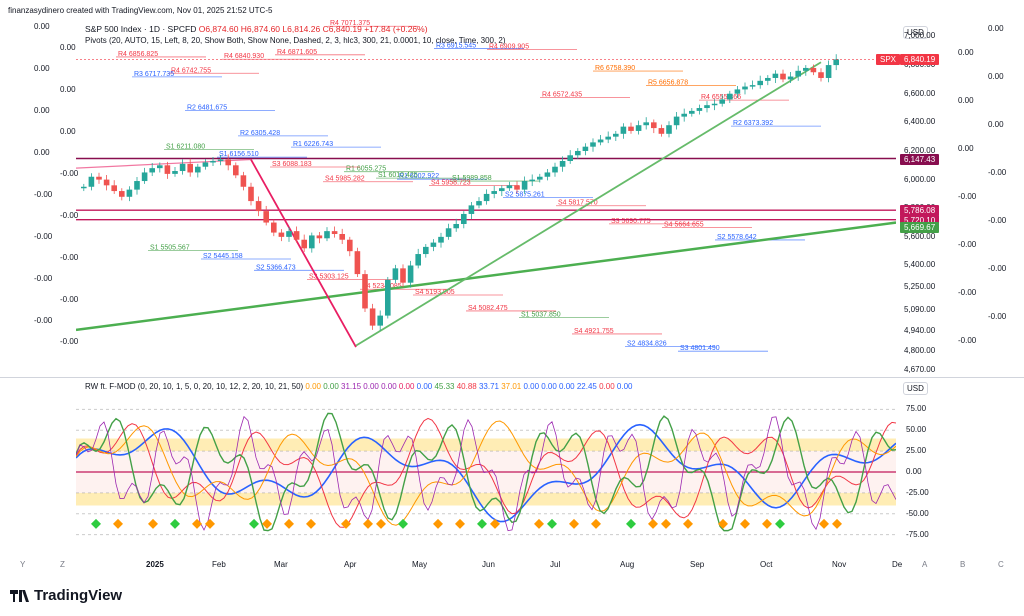 The width and height of the screenshot is (1024, 616). What do you see at coordinates (155, 564) in the screenshot?
I see `time-axis-label: 2025` at bounding box center [155, 564].